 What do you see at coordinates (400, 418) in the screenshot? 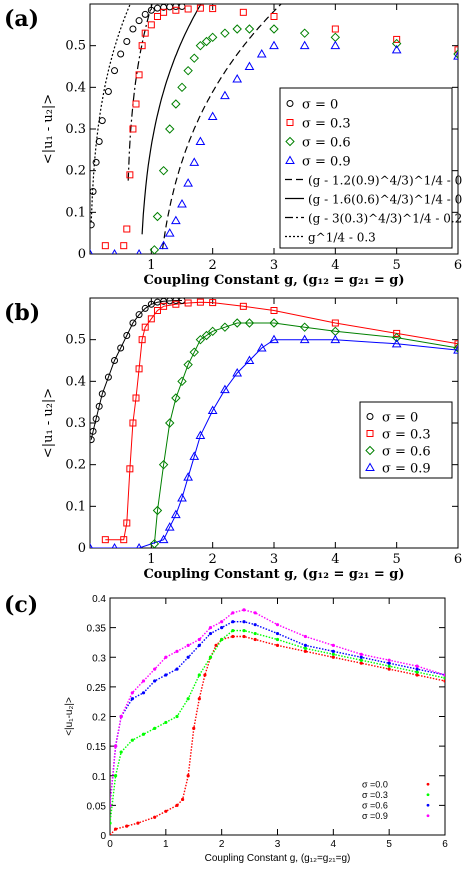
I see `legend-label: σ = 0` at bounding box center [400, 418].